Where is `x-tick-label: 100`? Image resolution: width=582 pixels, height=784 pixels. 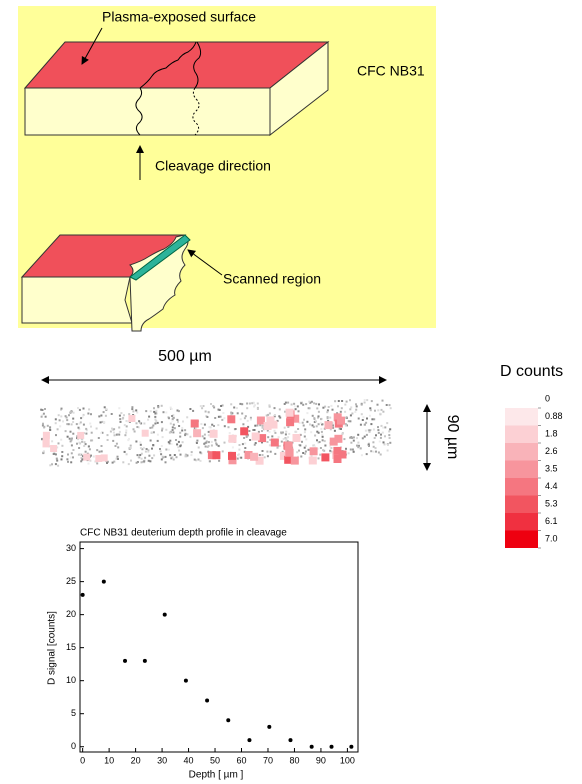 x-tick-label: 100 is located at coordinates (347, 760).